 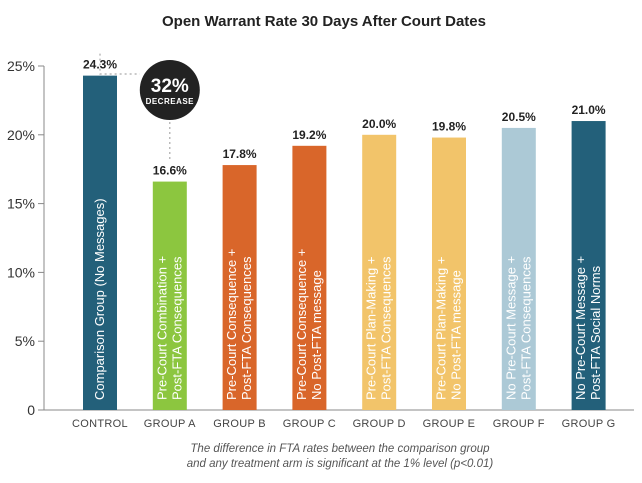 What do you see at coordinates (449, 127) in the screenshot?
I see `data-label: 19.8%` at bounding box center [449, 127].